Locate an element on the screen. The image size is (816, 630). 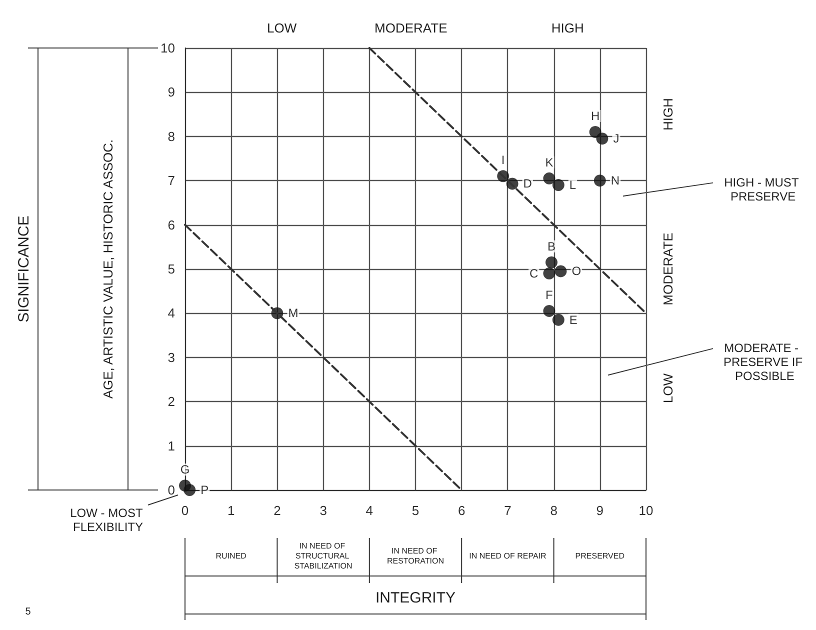
text: IN NEED OF STRUCTURAL STABILIZATION is located at coordinates (323, 556).